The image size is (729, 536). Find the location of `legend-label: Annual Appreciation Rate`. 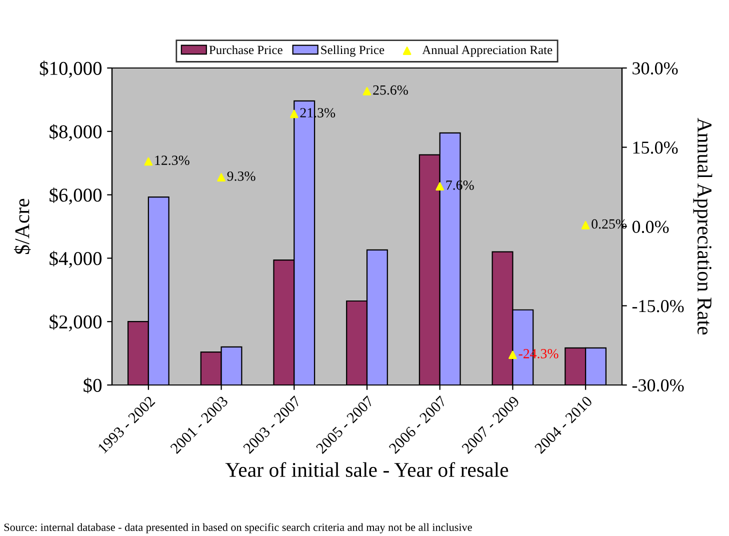

legend-label: Annual Appreciation Rate is located at coordinates (487, 51).